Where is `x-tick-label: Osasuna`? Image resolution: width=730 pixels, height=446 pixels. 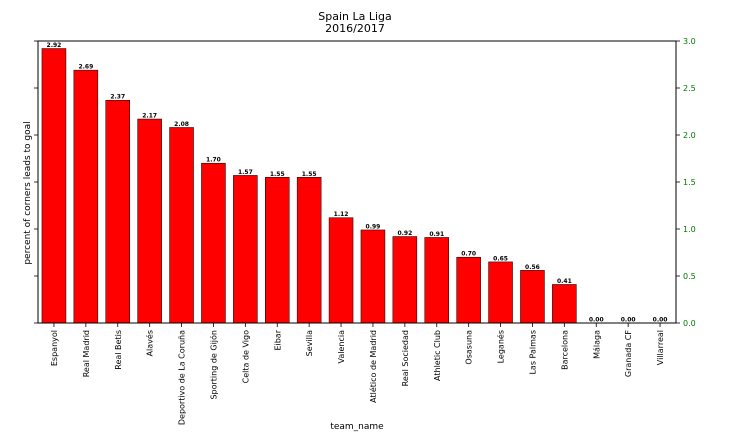
x-tick-label: Osasuna is located at coordinates (469, 347).